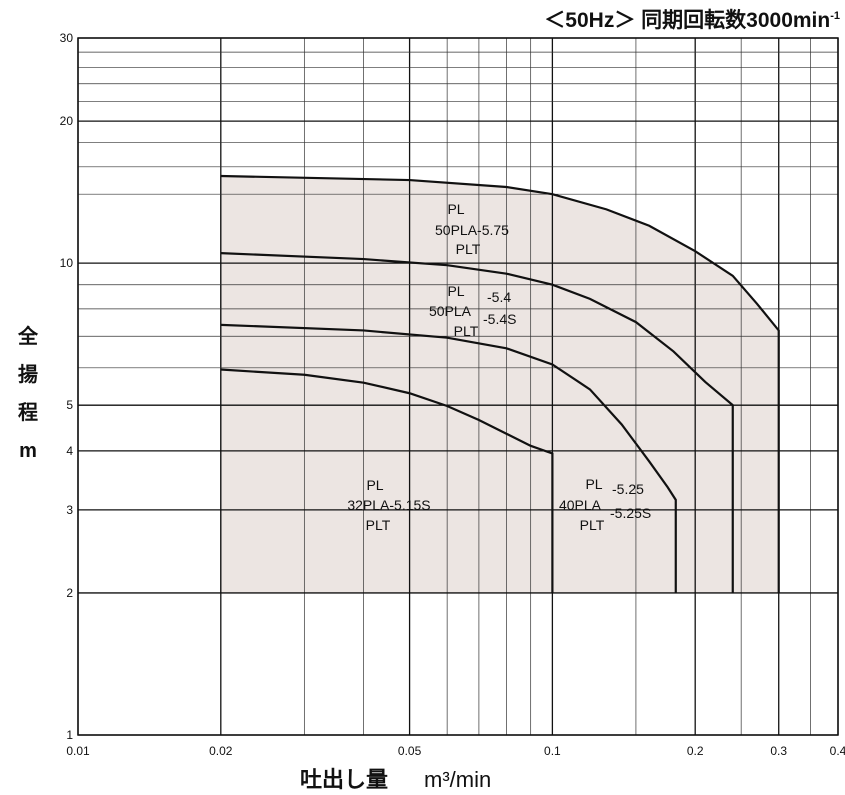 The height and width of the screenshot is (795, 845). I want to click on x-tick-label: 0.05, so click(410, 751).